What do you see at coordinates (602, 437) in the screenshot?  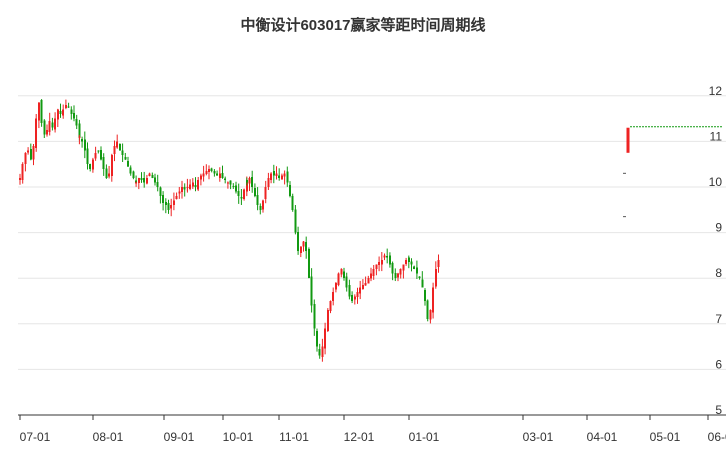 I see `x-tick-label: 04-01` at bounding box center [602, 437].